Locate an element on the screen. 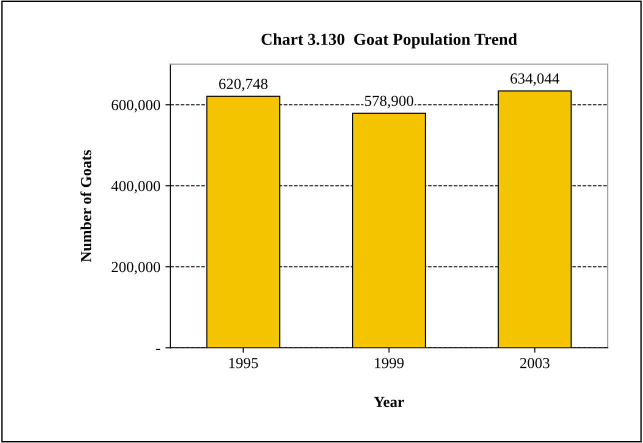 This screenshot has width=643, height=443. x-tick-label: 1999 is located at coordinates (389, 363).